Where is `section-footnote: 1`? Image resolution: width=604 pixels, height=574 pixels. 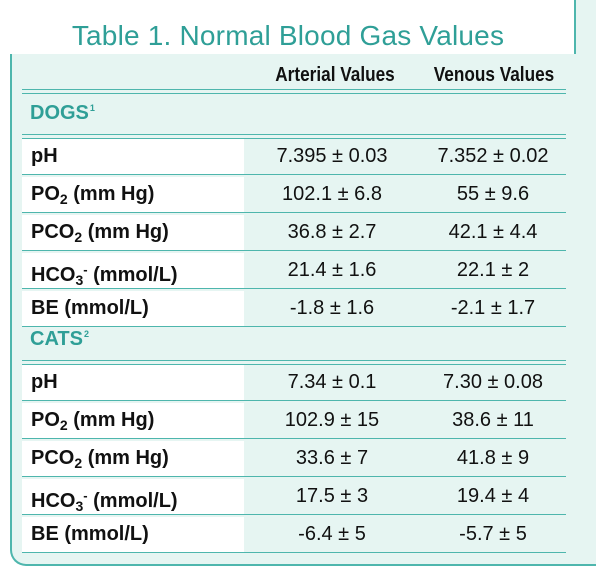
section-footnote: 1 is located at coordinates (92, 108).